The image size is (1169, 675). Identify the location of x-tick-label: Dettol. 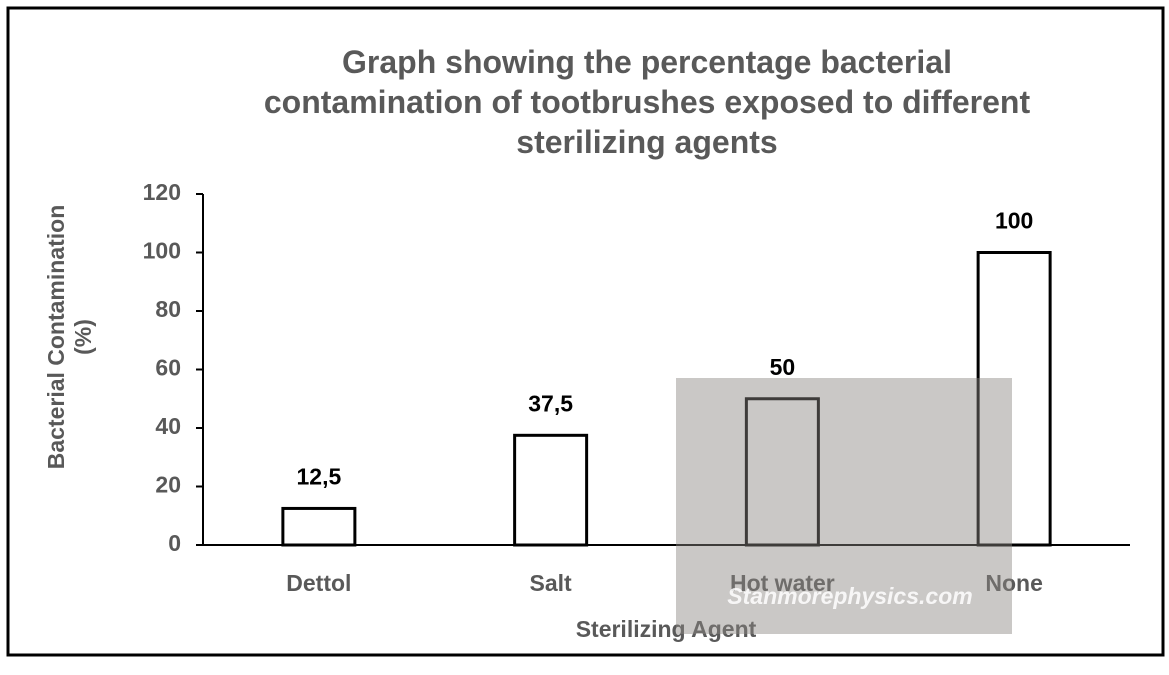
(318, 583).